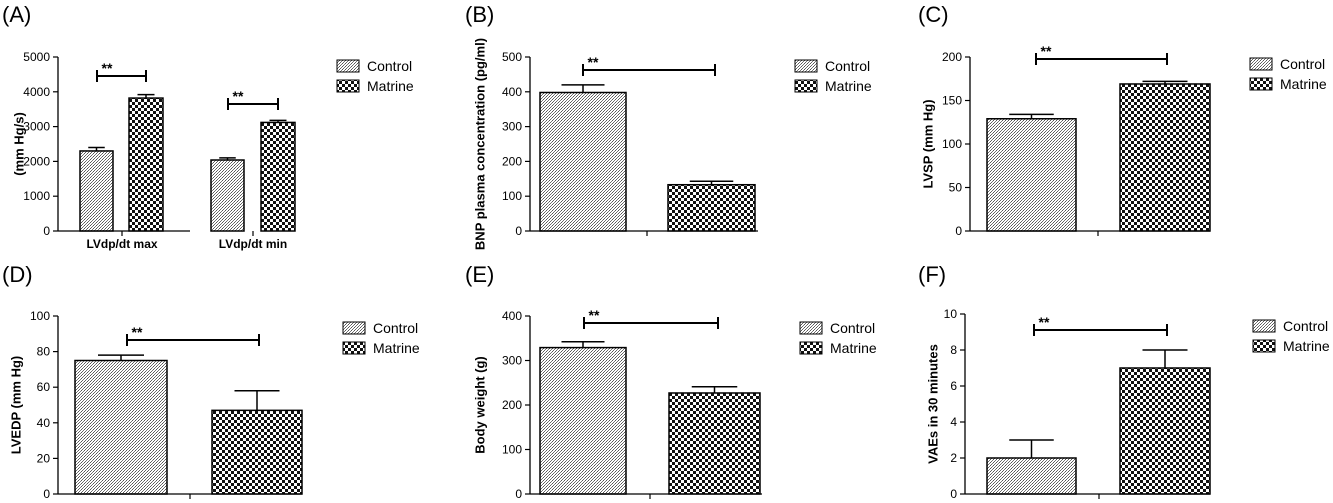 Image resolution: width=1333 pixels, height=503 pixels. What do you see at coordinates (479, 274) in the screenshot?
I see `panel-label: (E)` at bounding box center [479, 274].